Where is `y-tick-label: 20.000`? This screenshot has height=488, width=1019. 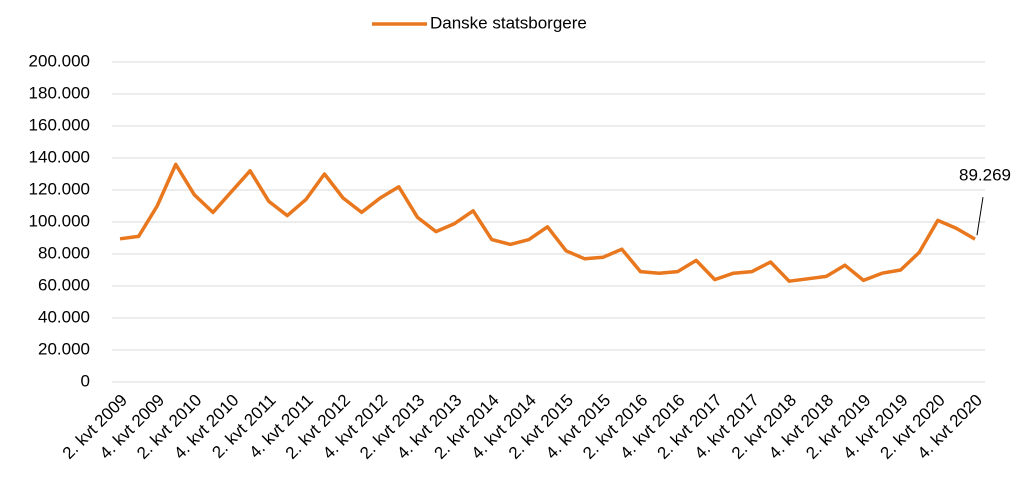 y-tick-label: 20.000 is located at coordinates (64, 348).